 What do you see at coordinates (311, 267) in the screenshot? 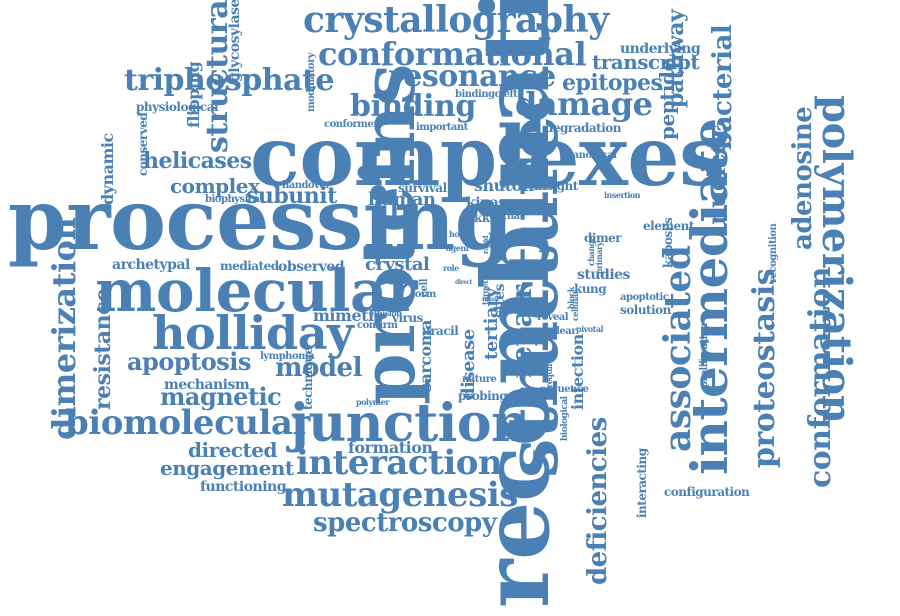
I see `word-observed: observed` at bounding box center [311, 267].